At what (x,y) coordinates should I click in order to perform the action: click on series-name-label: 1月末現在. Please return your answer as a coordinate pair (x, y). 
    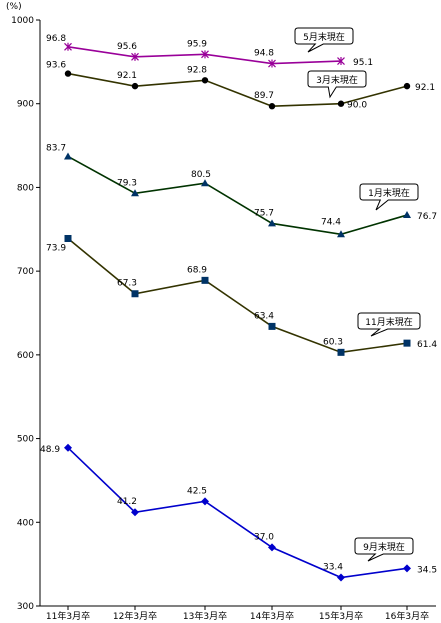
    Looking at the image, I should click on (389, 193).